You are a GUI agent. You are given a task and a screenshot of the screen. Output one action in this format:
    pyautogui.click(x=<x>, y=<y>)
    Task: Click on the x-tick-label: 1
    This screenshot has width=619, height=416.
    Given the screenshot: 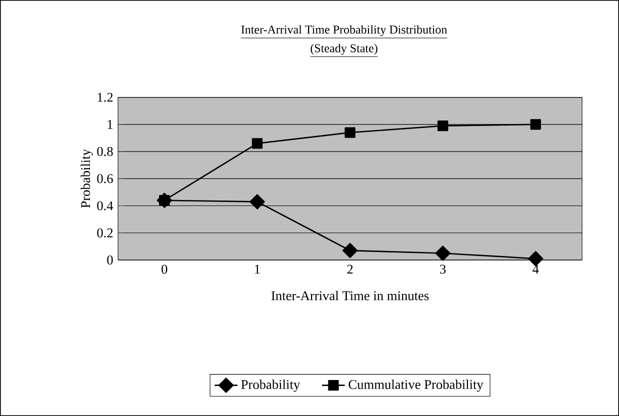 What is the action you would take?
    pyautogui.click(x=257, y=269)
    